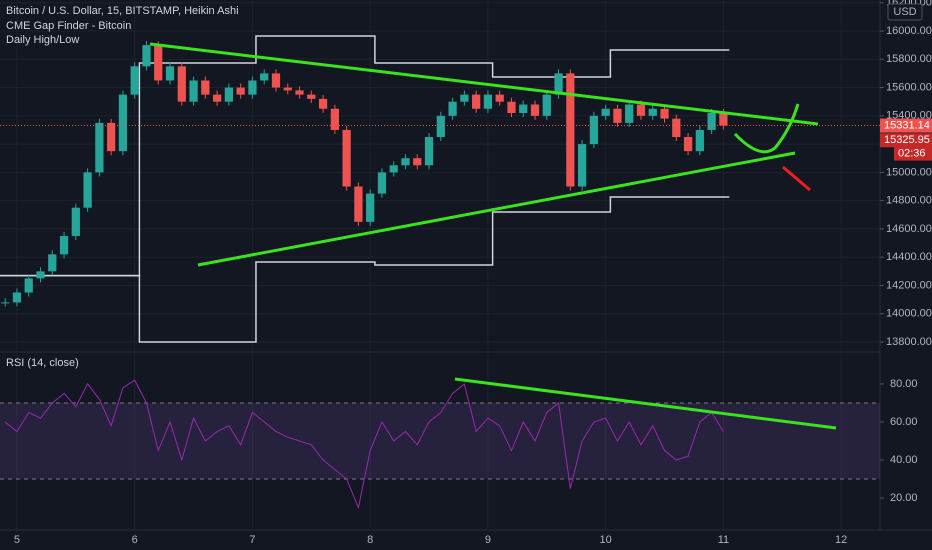 Image resolution: width=932 pixels, height=550 pixels. I want to click on y-tick-label: 13800.00, so click(909, 342).